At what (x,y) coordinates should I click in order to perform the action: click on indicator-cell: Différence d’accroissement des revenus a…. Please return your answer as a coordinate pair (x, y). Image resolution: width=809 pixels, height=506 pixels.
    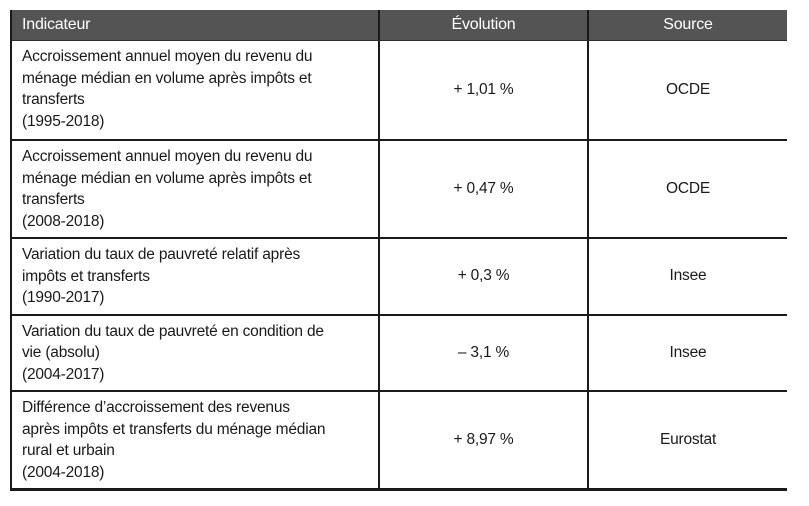
    Looking at the image, I should click on (195, 440).